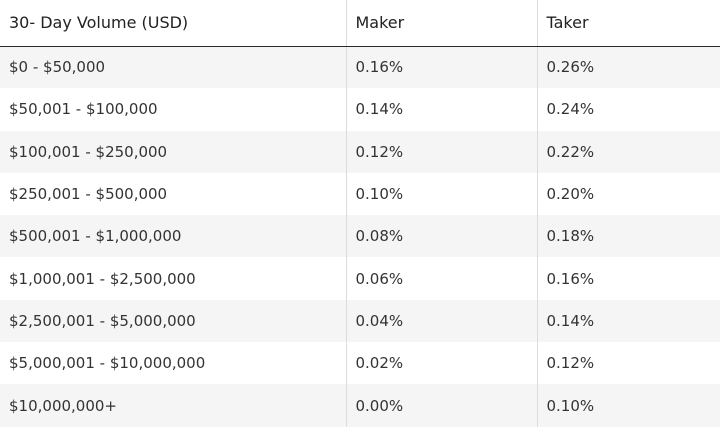 This screenshot has width=720, height=429. I want to click on maker-fee-cell: 0.12%, so click(441, 151).